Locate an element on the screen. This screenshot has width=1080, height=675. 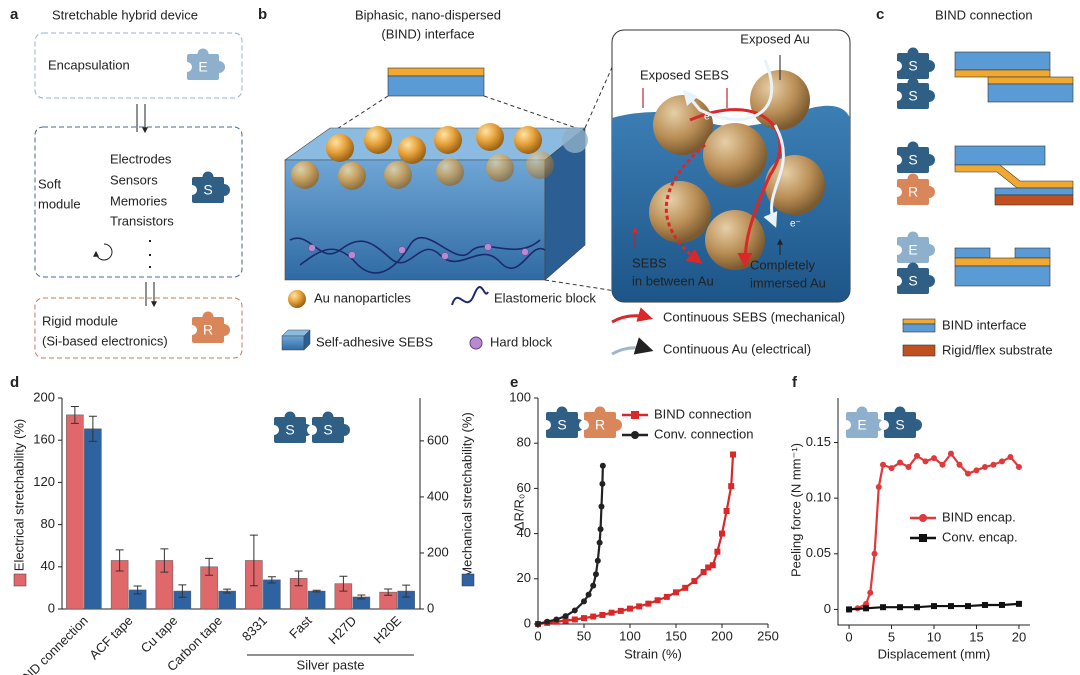
x-tick-label: BIND connection is located at coordinates (51, 644).